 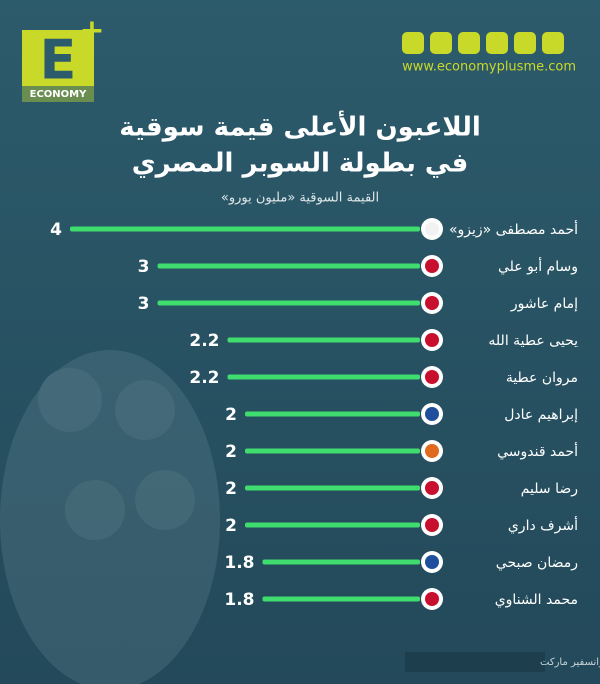 What do you see at coordinates (549, 489) in the screenshot?
I see `category-label: رضا سليم` at bounding box center [549, 489].